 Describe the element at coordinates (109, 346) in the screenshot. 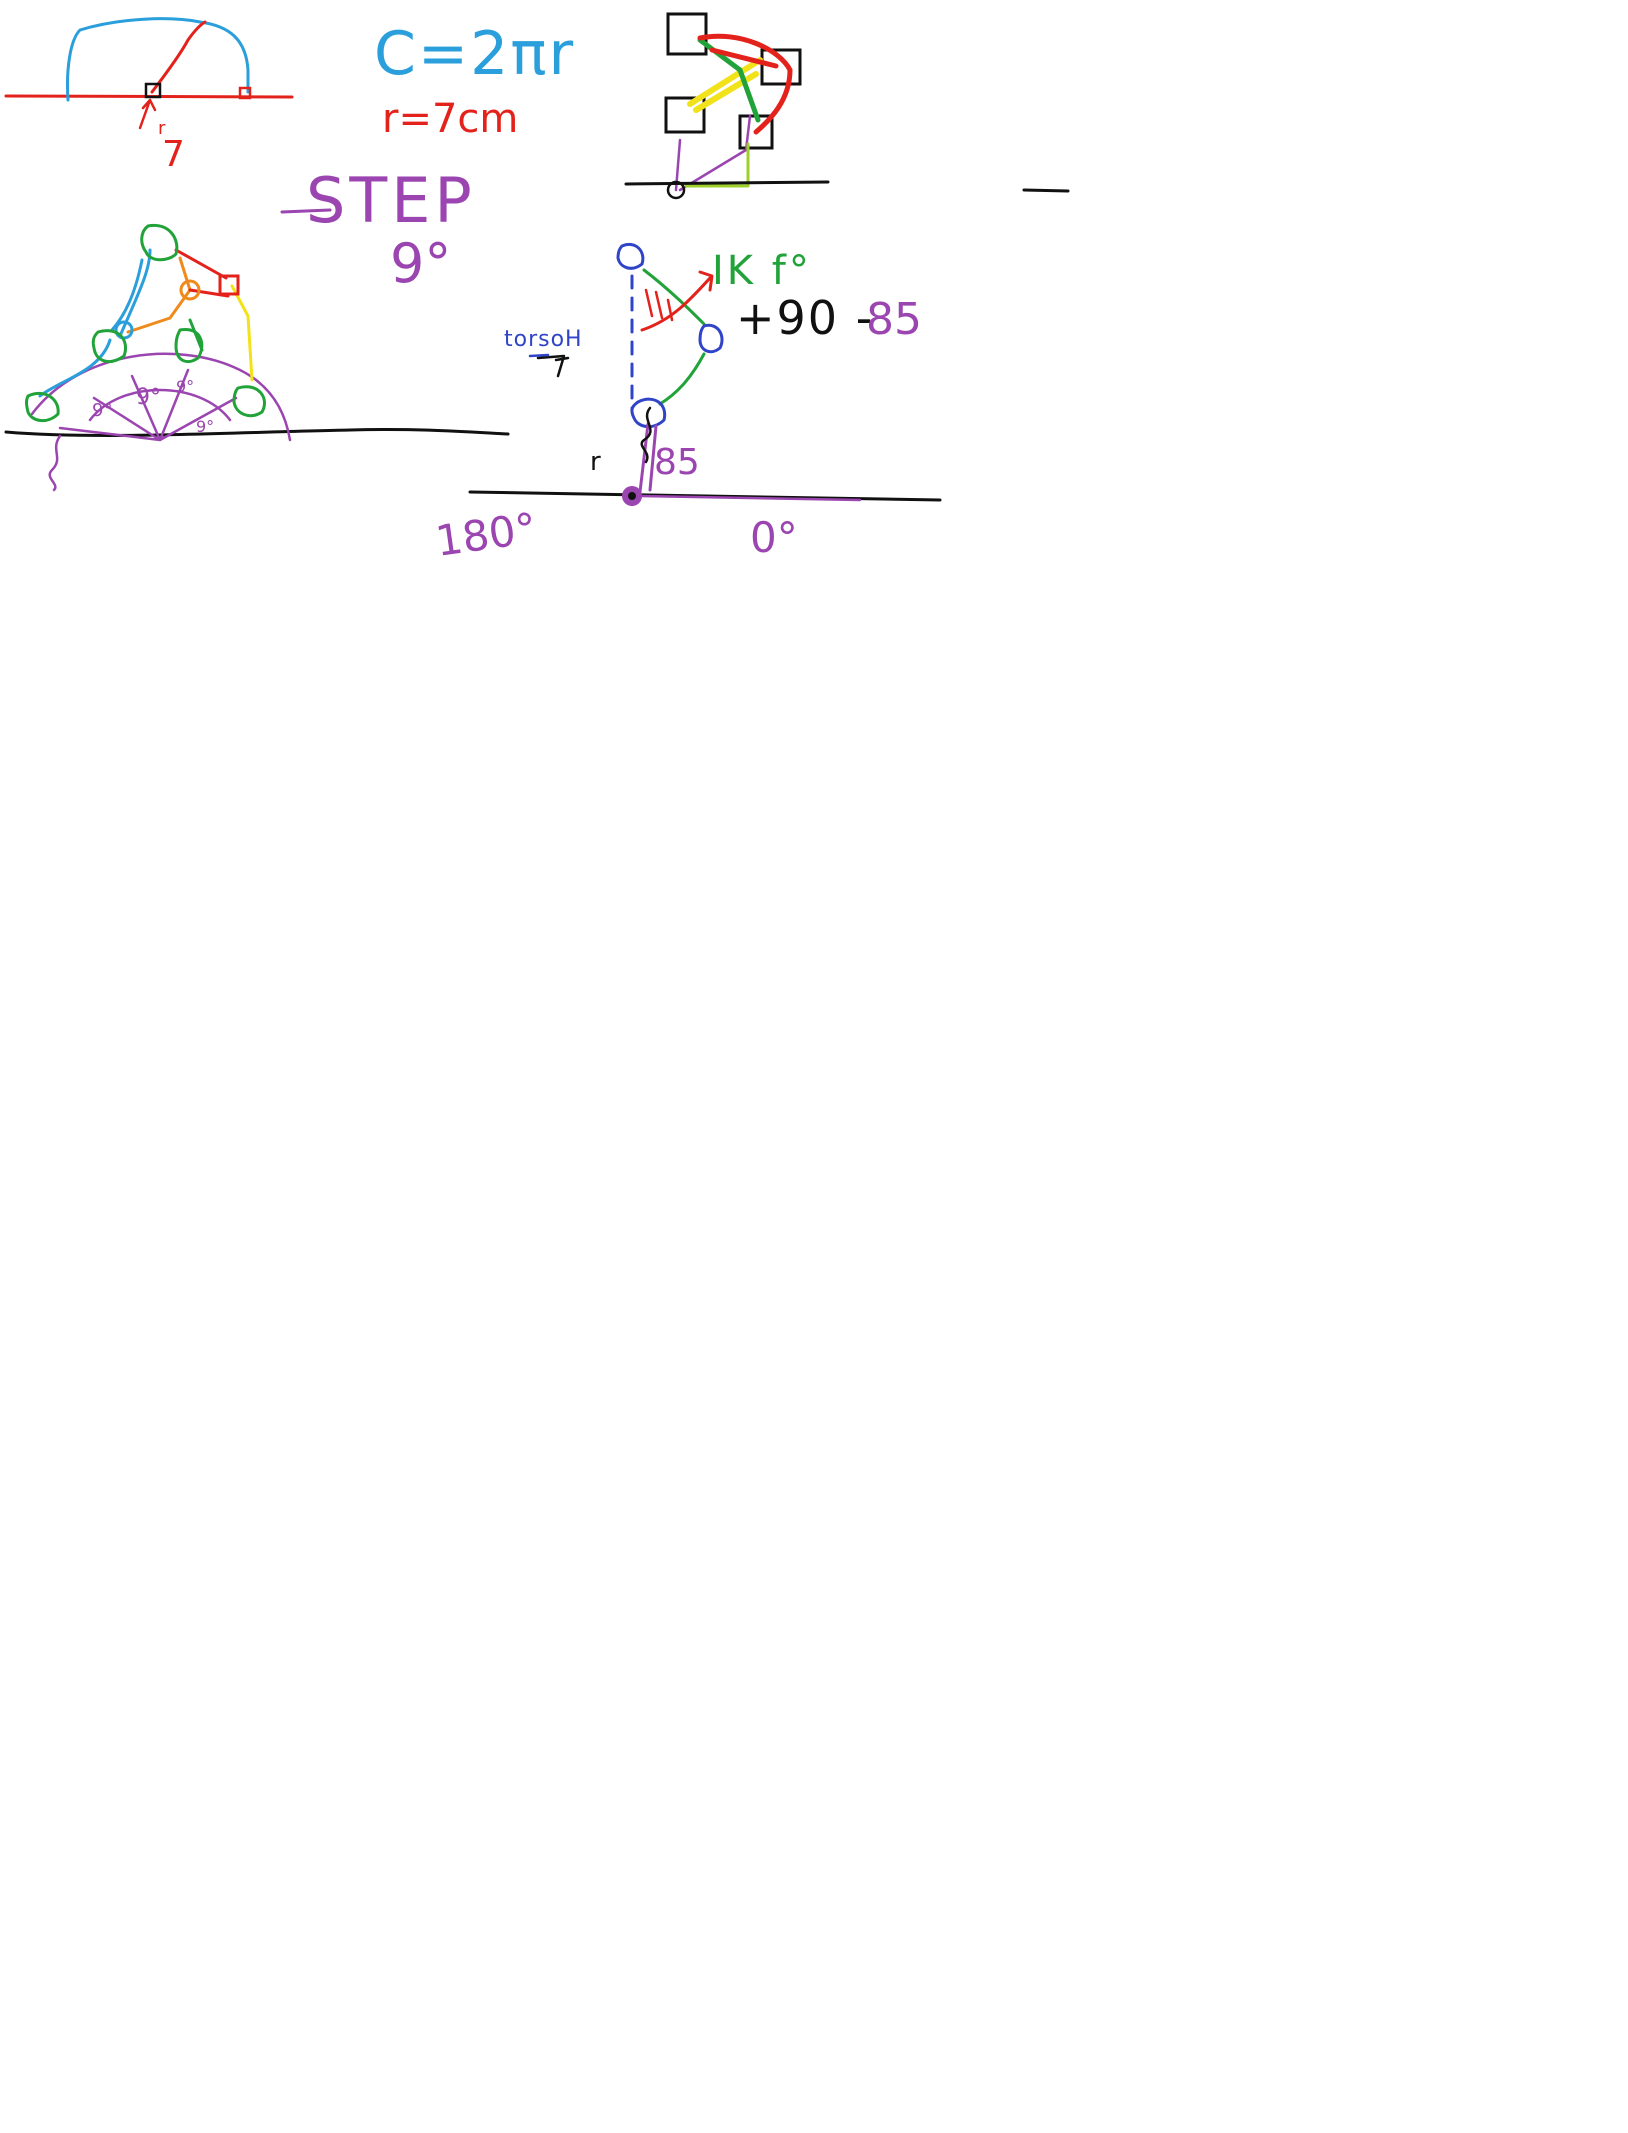

I see `green-node-left` at that location.